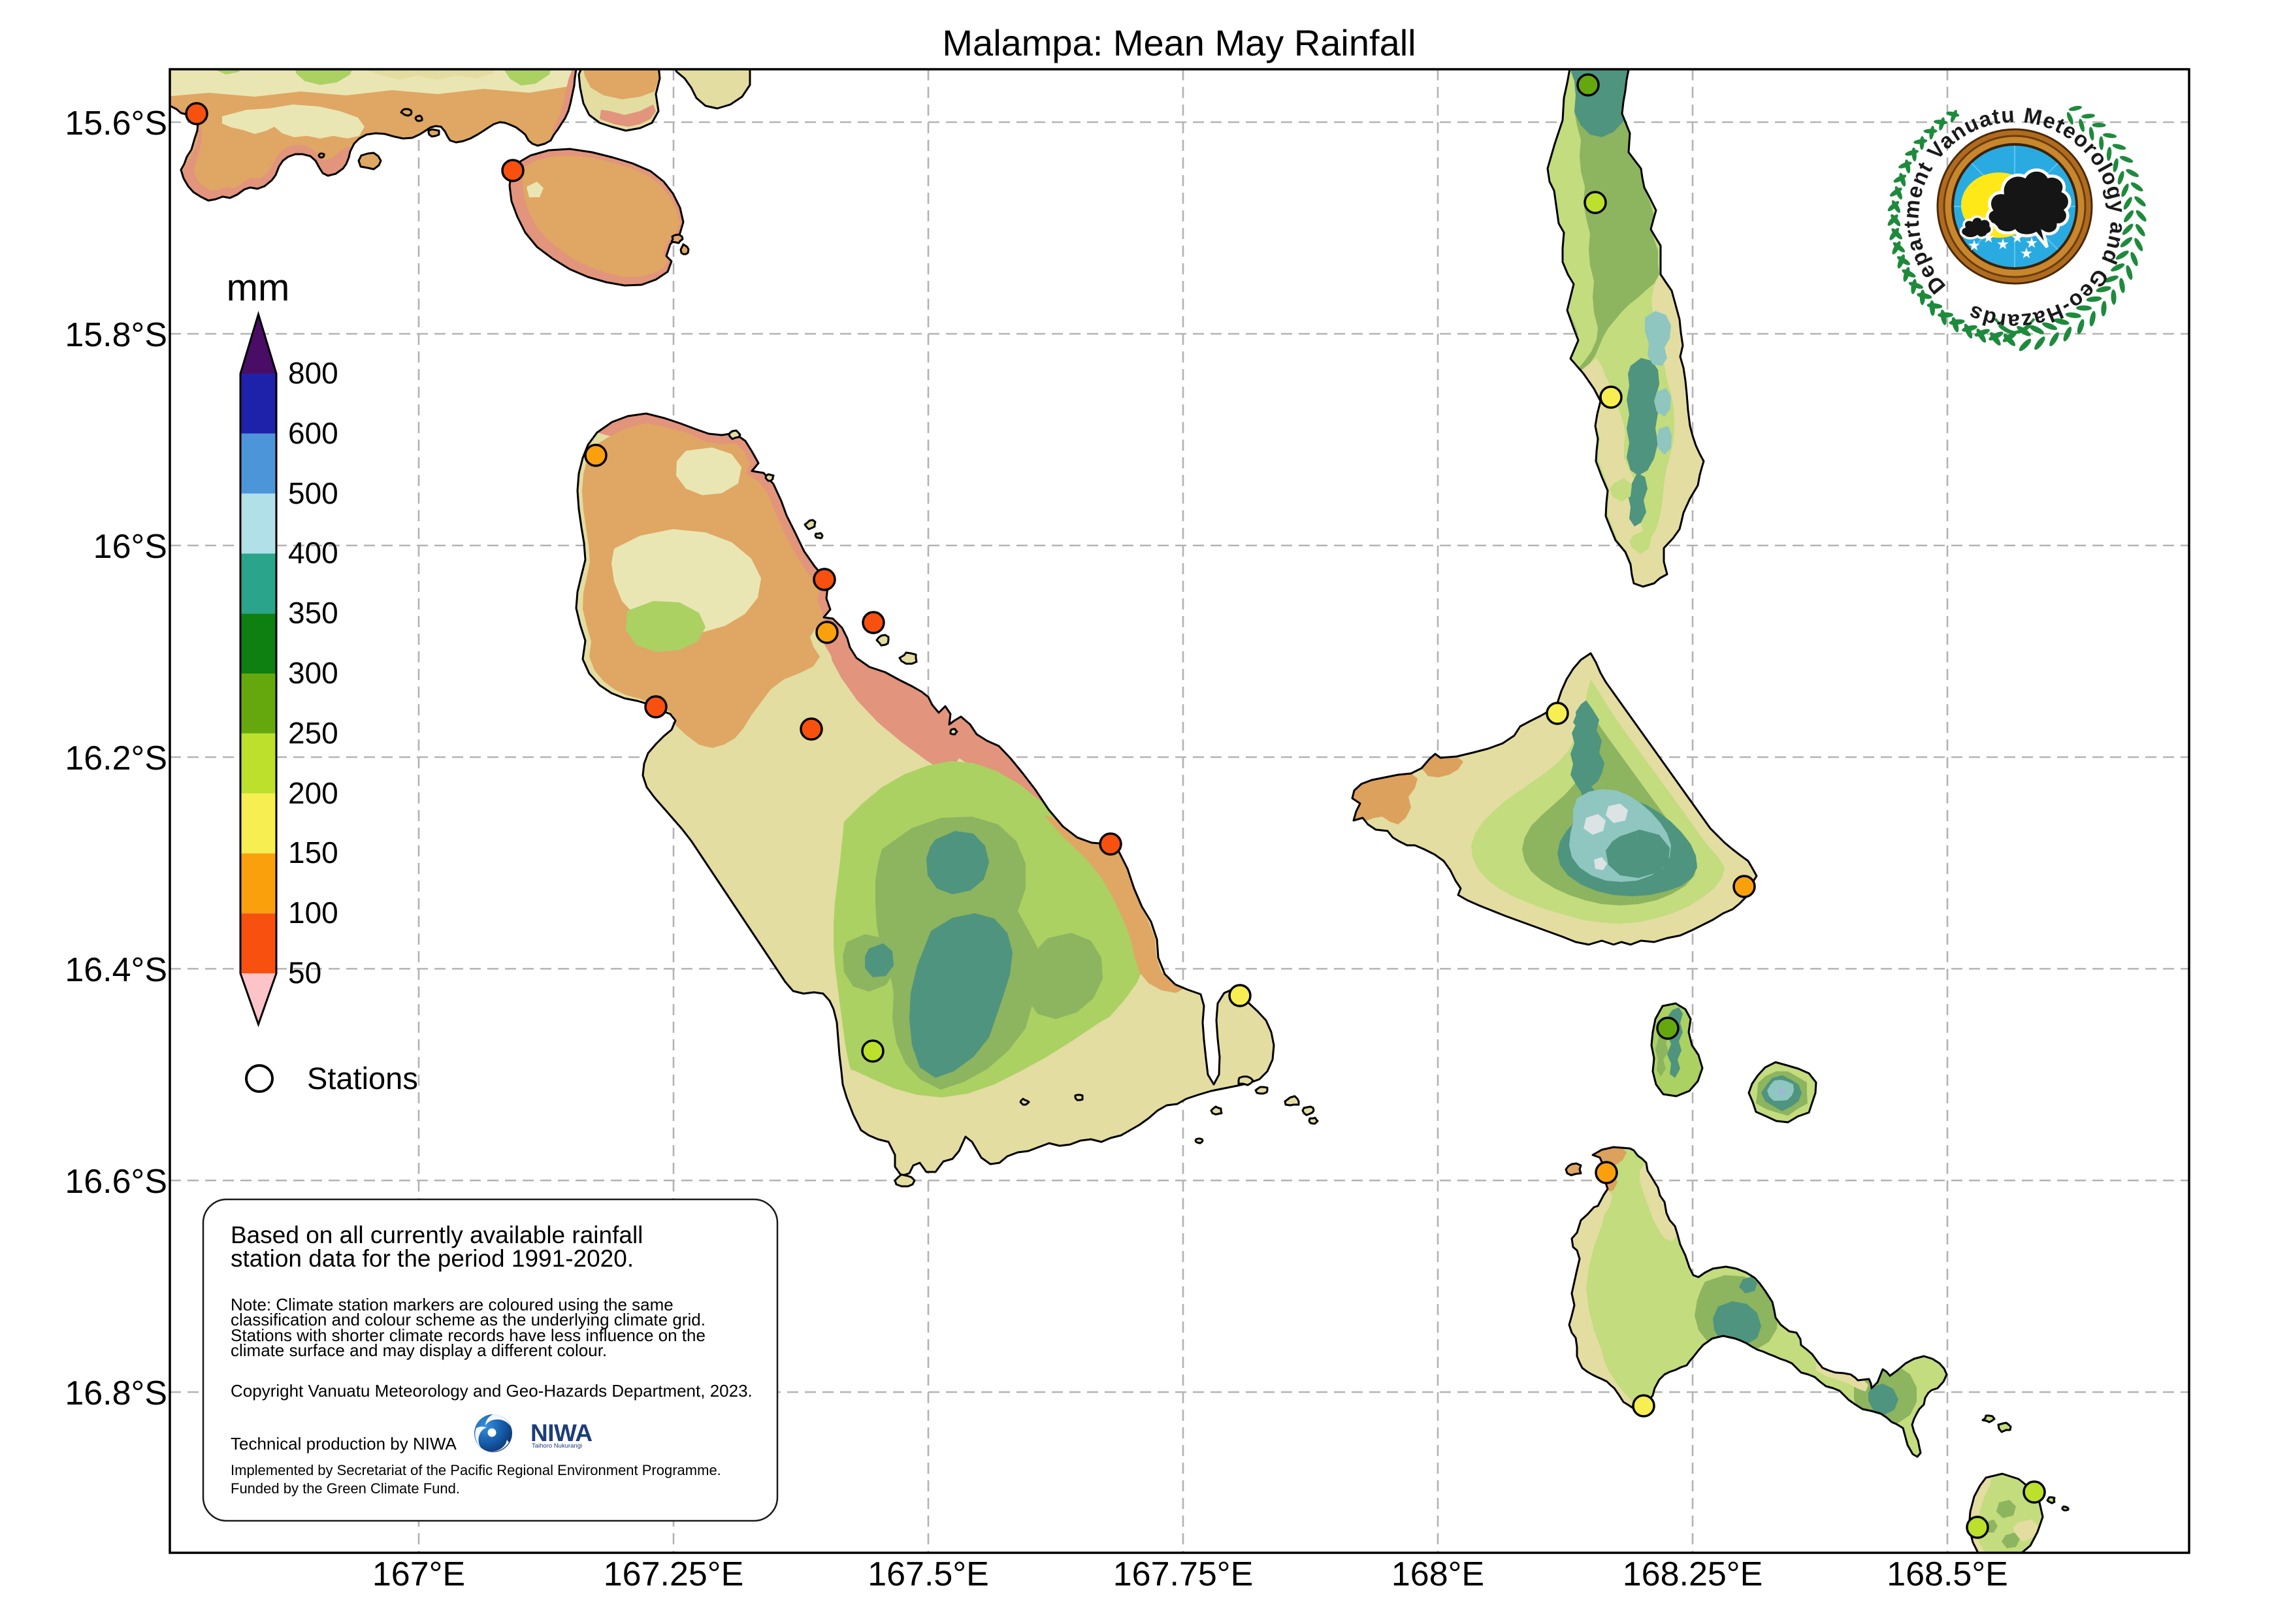 Image resolution: width=2291 pixels, height=1624 pixels. I want to click on svg-text: 250, so click(313, 733).